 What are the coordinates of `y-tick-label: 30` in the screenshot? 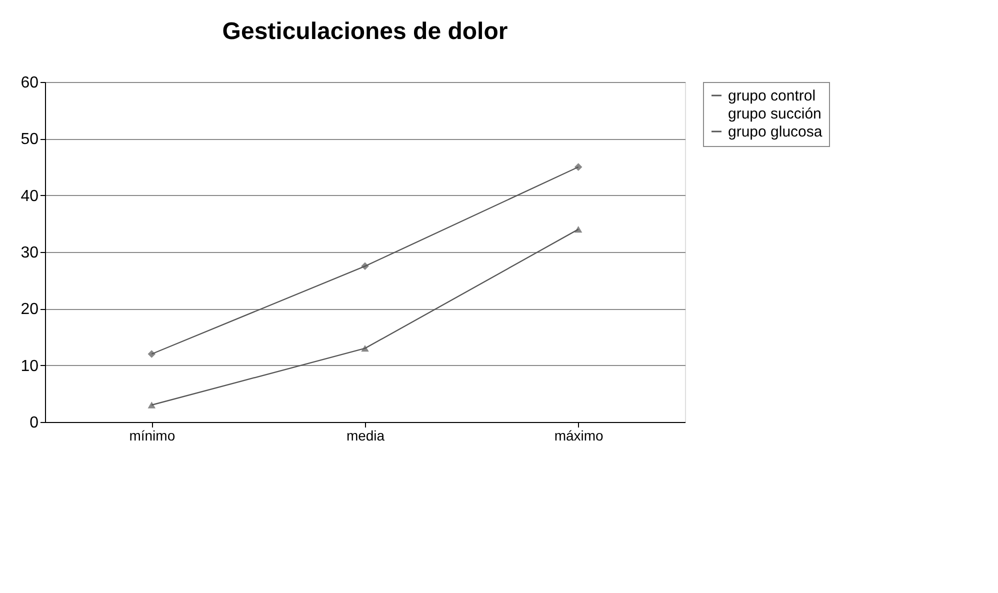 It's located at (29, 253).